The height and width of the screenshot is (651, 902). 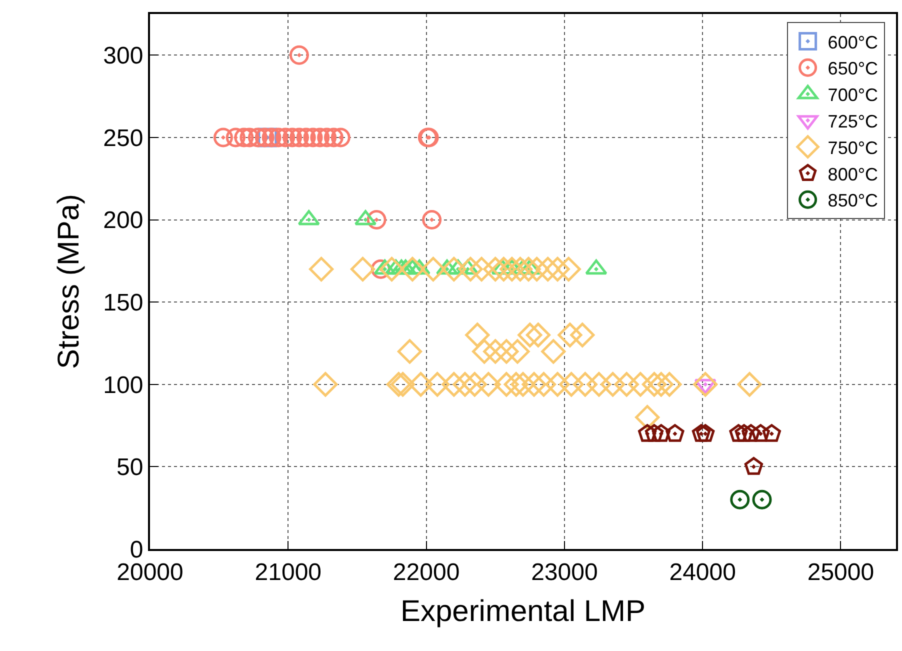 What do you see at coordinates (853, 174) in the screenshot?
I see `legend-label: 800°C` at bounding box center [853, 174].